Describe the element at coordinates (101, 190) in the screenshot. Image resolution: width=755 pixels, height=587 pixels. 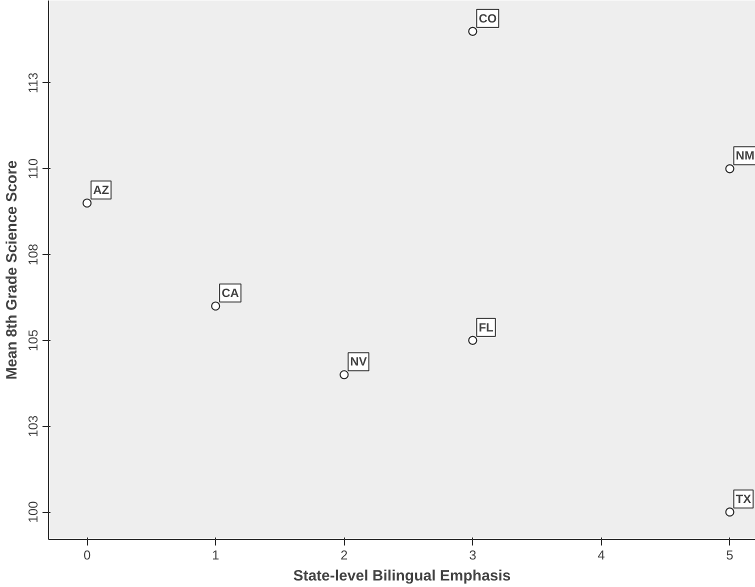
I see `annotation: AZ` at that location.